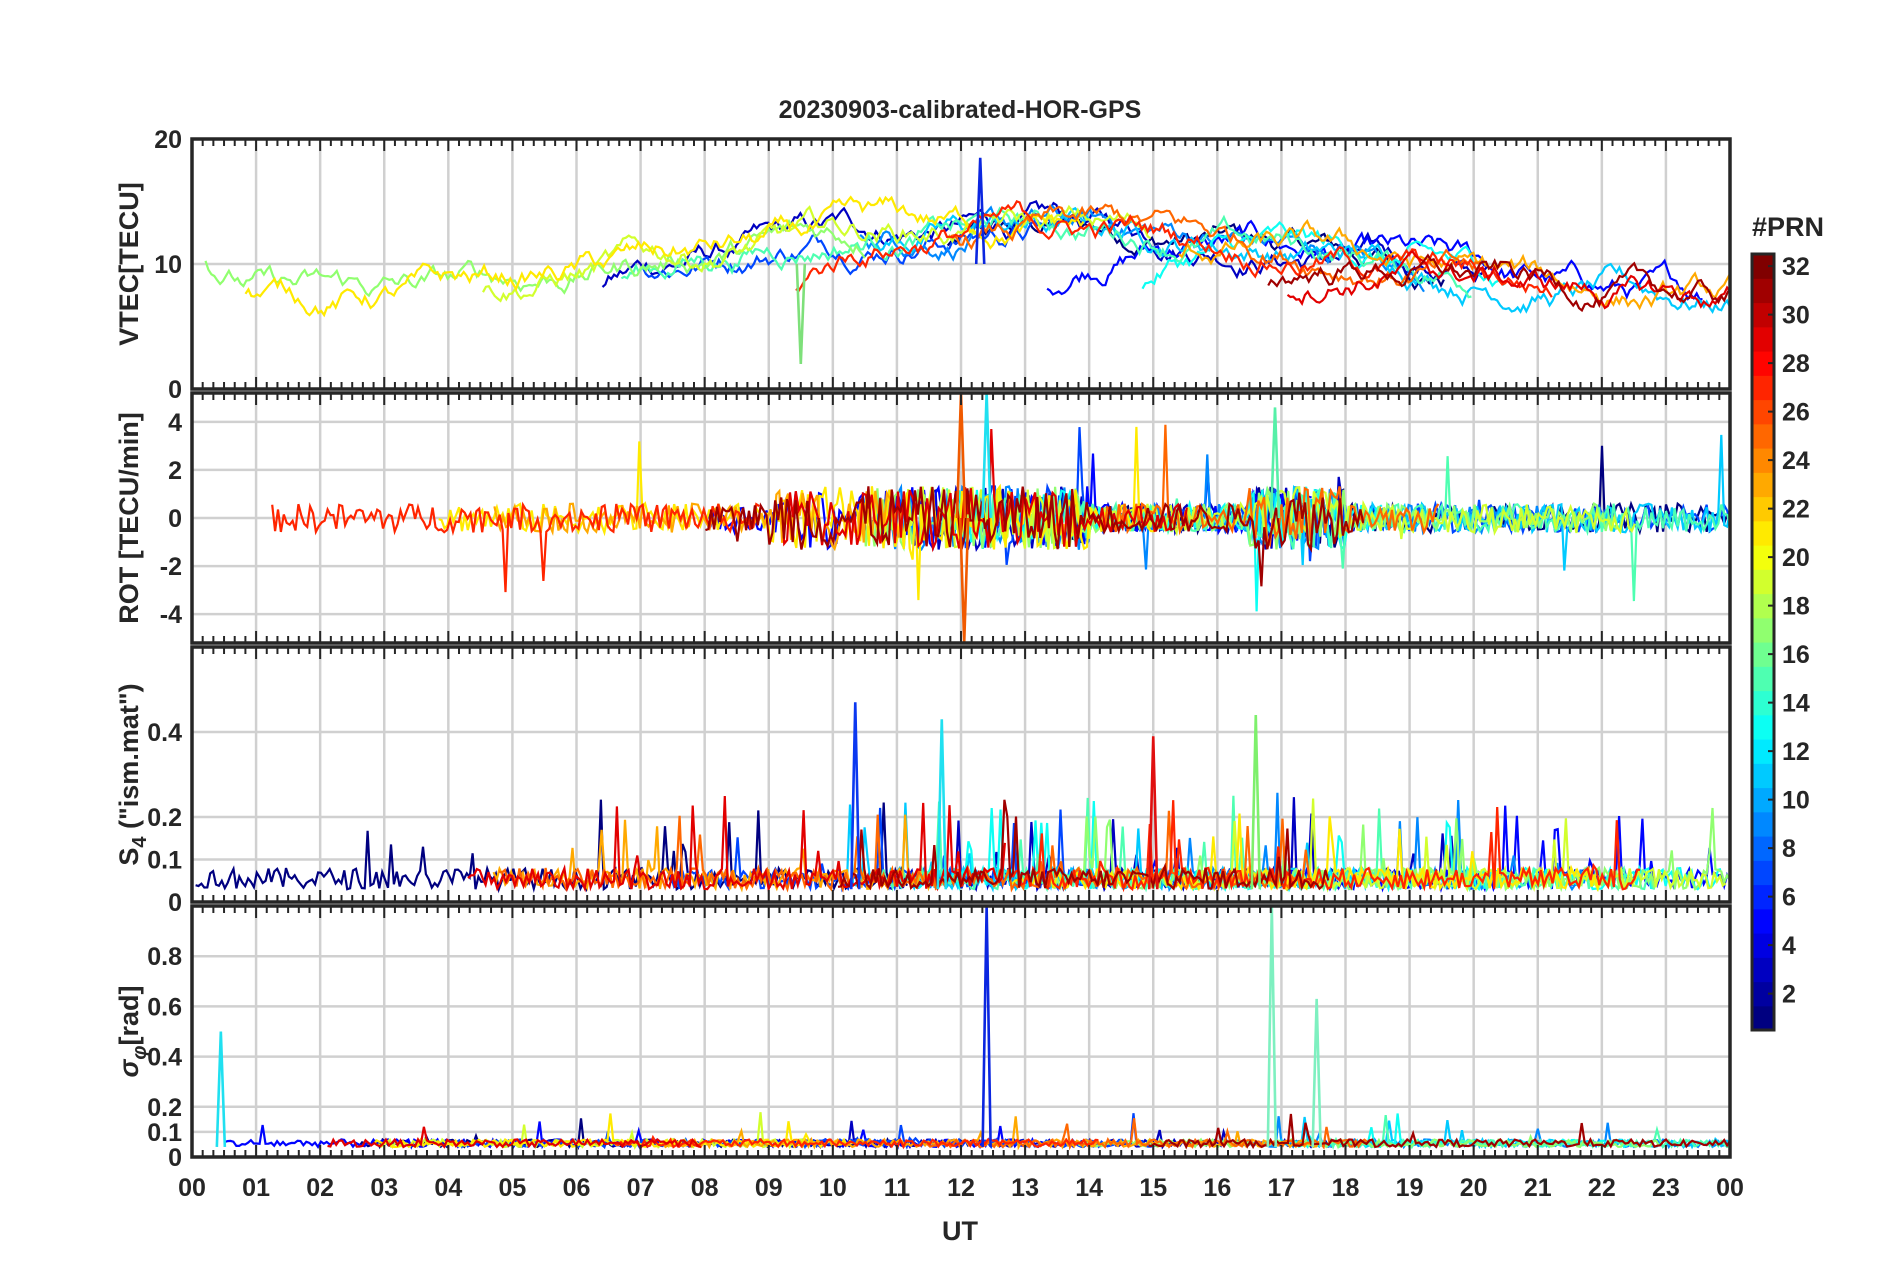 The height and width of the screenshot is (1272, 1902). Describe the element at coordinates (164, 1108) in the screenshot. I see `y-tick-label: 0.2` at that location.